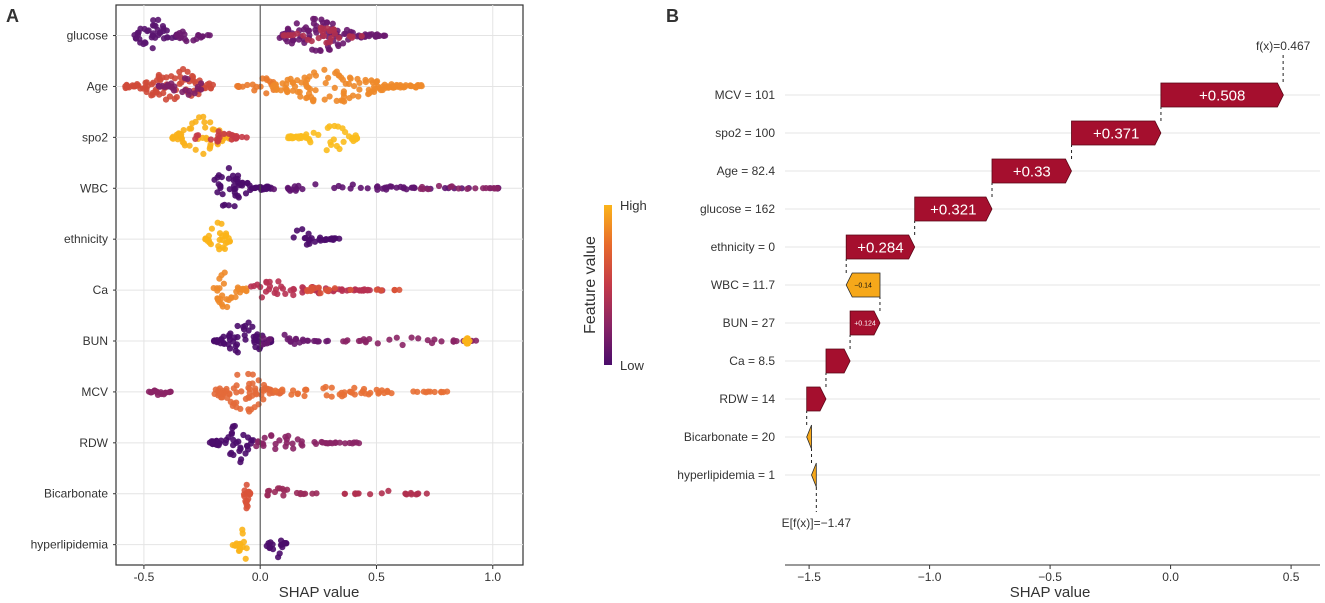  Describe the element at coordinates (1050, 577) in the screenshot. I see `x-tick-label: −0.5` at that location.